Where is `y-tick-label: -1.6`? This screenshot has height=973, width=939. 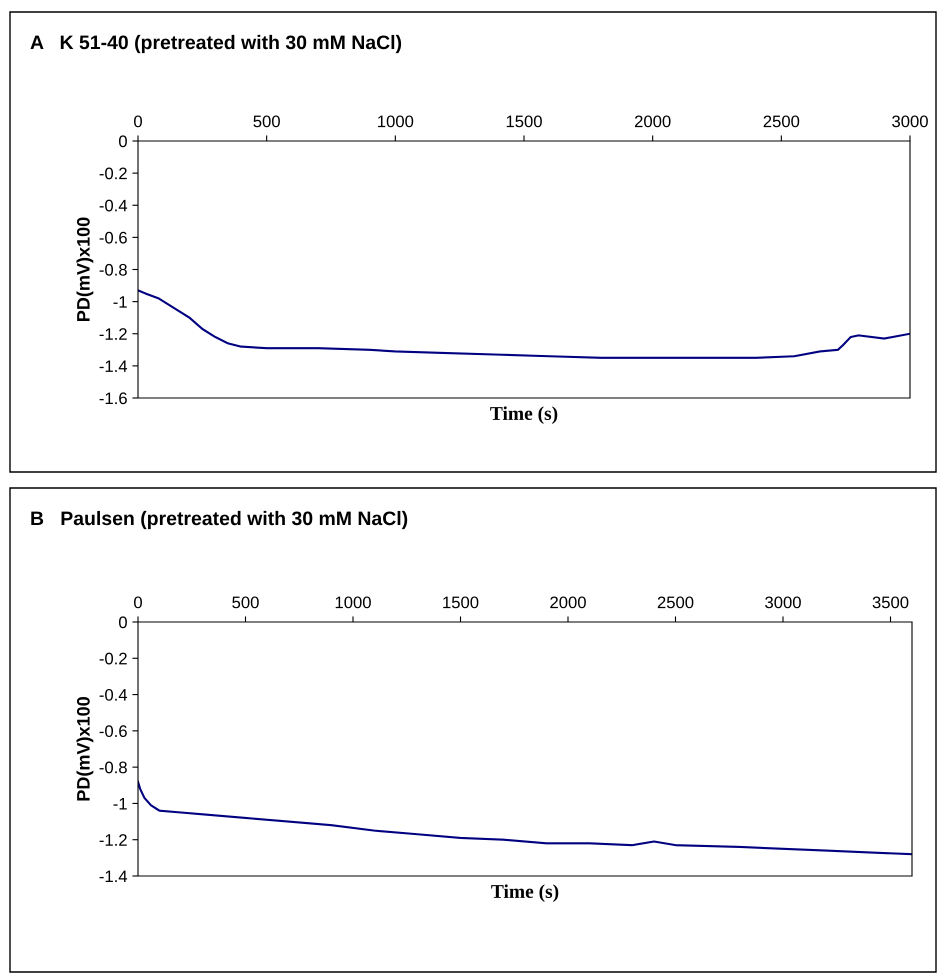 y-tick-label: -1.6 is located at coordinates (113, 398).